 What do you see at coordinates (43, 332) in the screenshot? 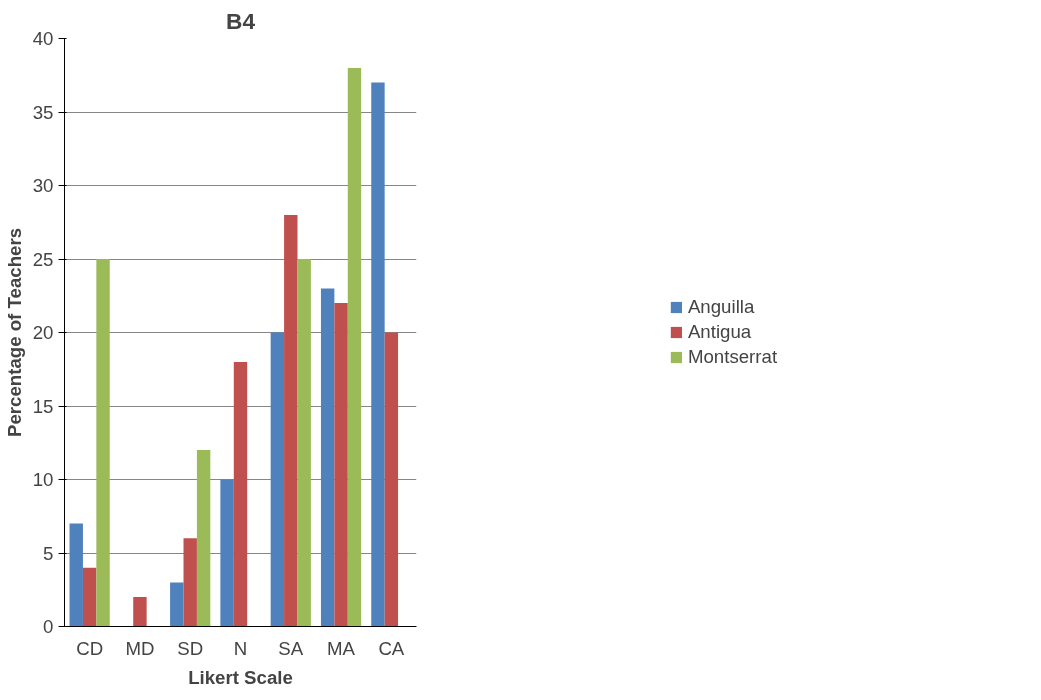
I see `y-tick-label: 20` at bounding box center [43, 332].